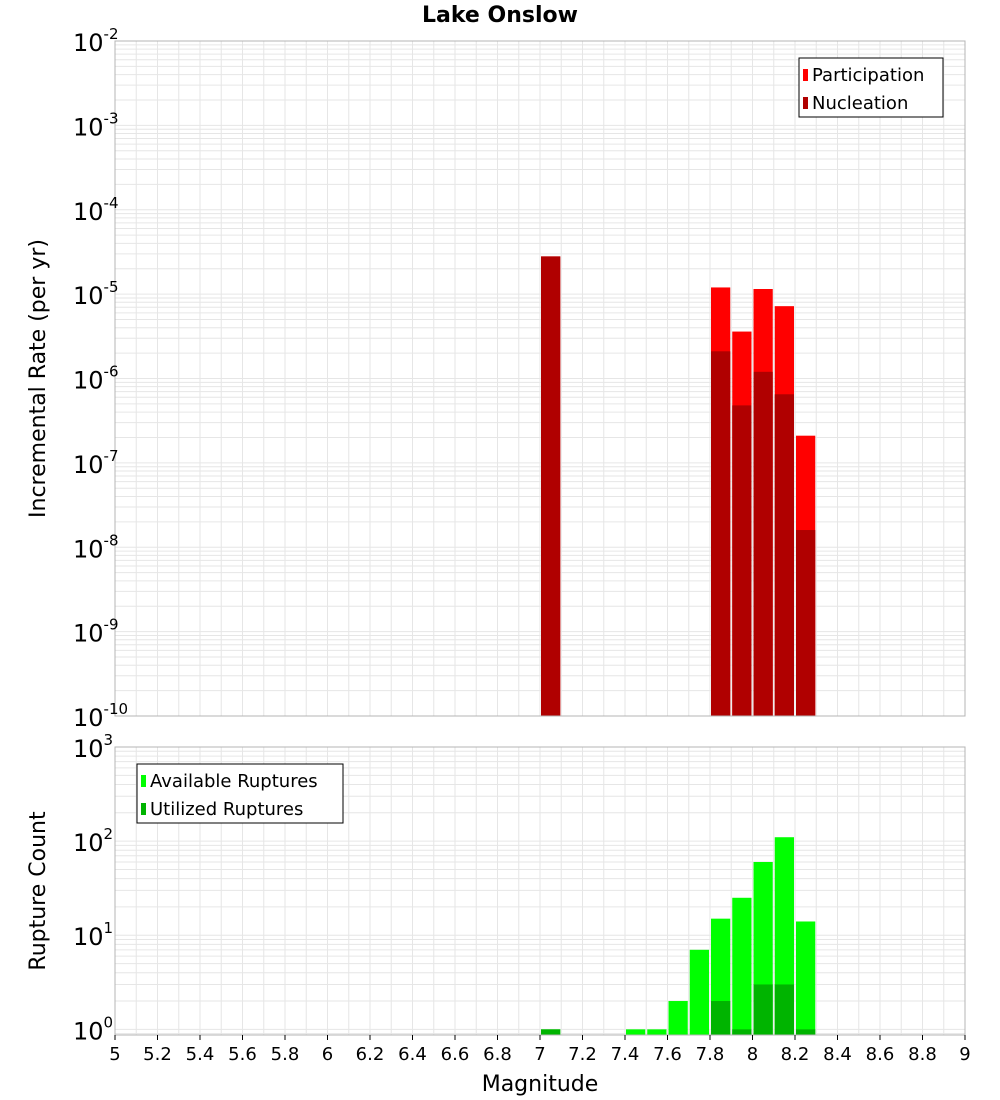 The image size is (1000, 1100). What do you see at coordinates (111, 372) in the screenshot?
I see `y-tick-exponent: -6` at bounding box center [111, 372].